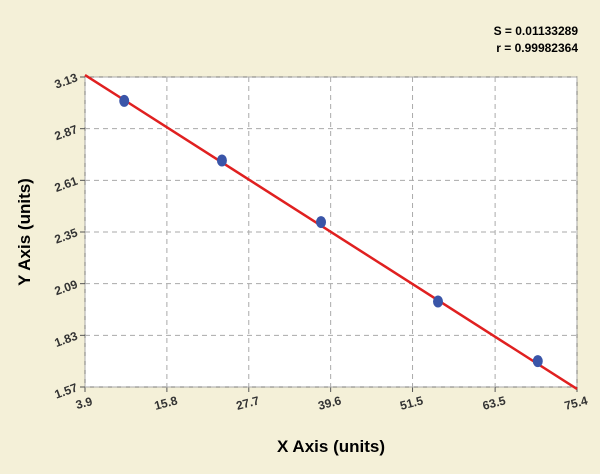 Image resolution: width=600 pixels, height=474 pixels. I want to click on x-tick-label: 39.6, so click(330, 403).